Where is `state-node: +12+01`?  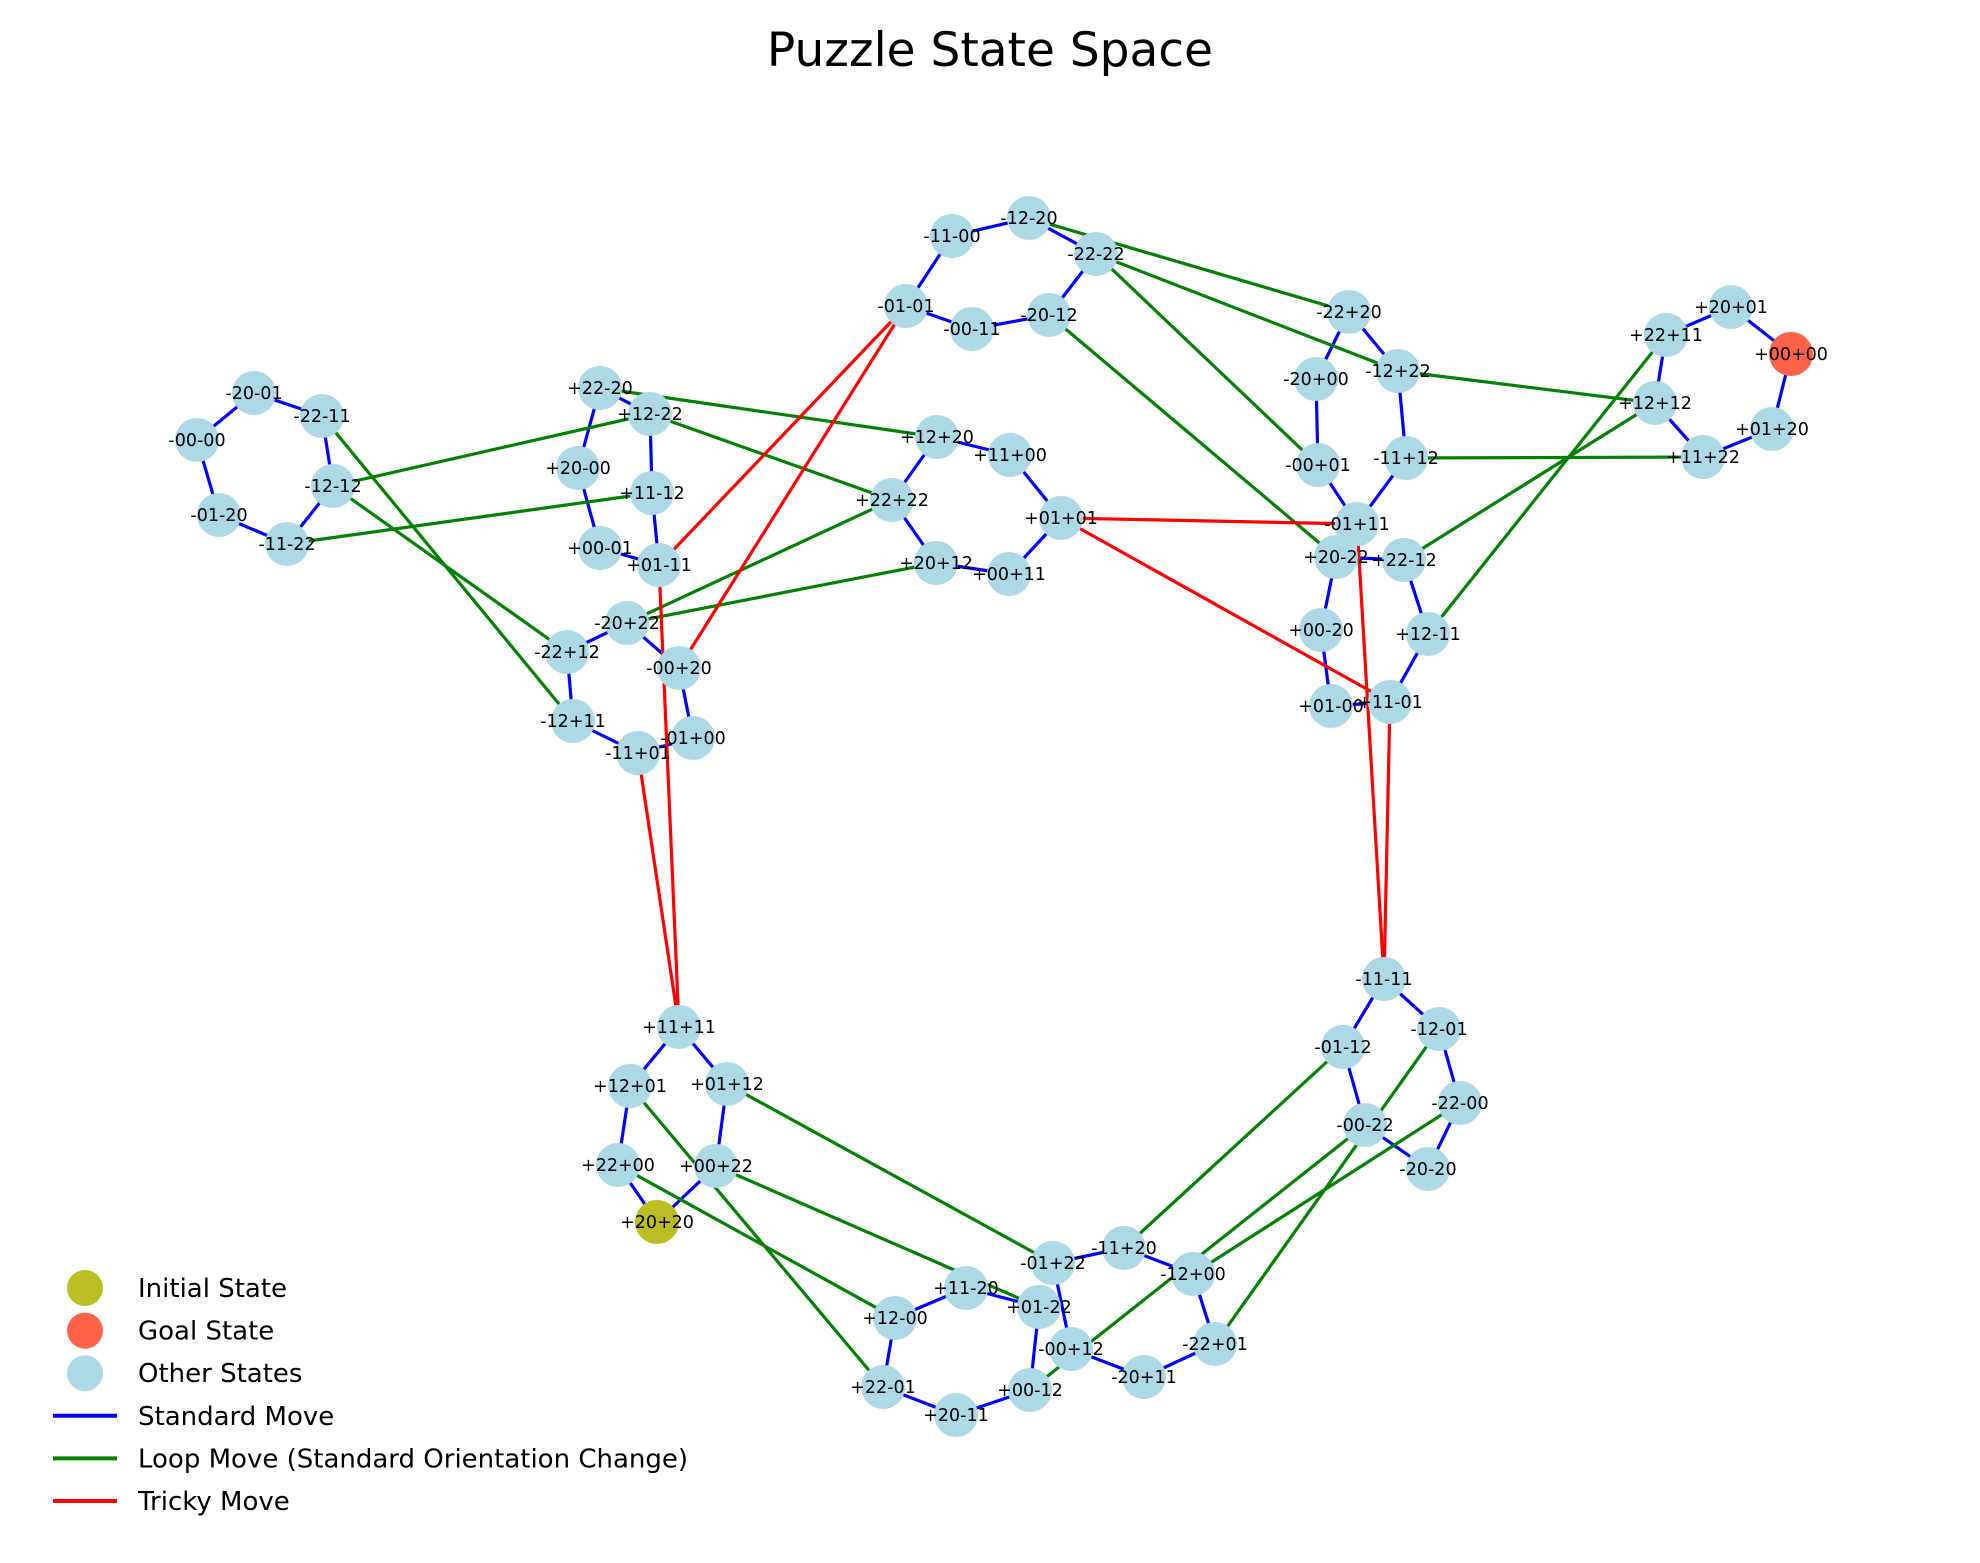
state-node: +12+01 is located at coordinates (630, 1086).